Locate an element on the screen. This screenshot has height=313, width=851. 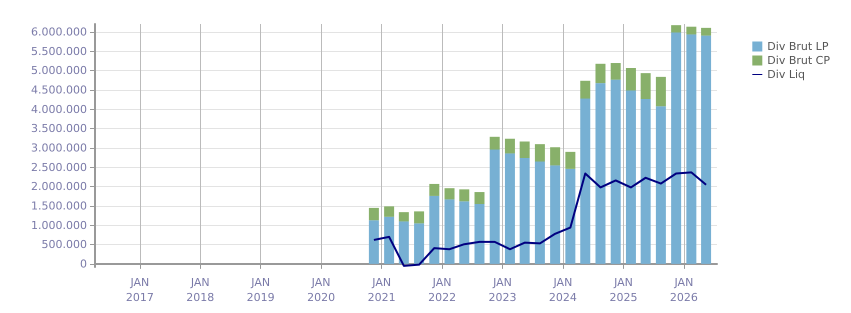
x-tick-label: JAN 2020 is located at coordinates (321, 290).